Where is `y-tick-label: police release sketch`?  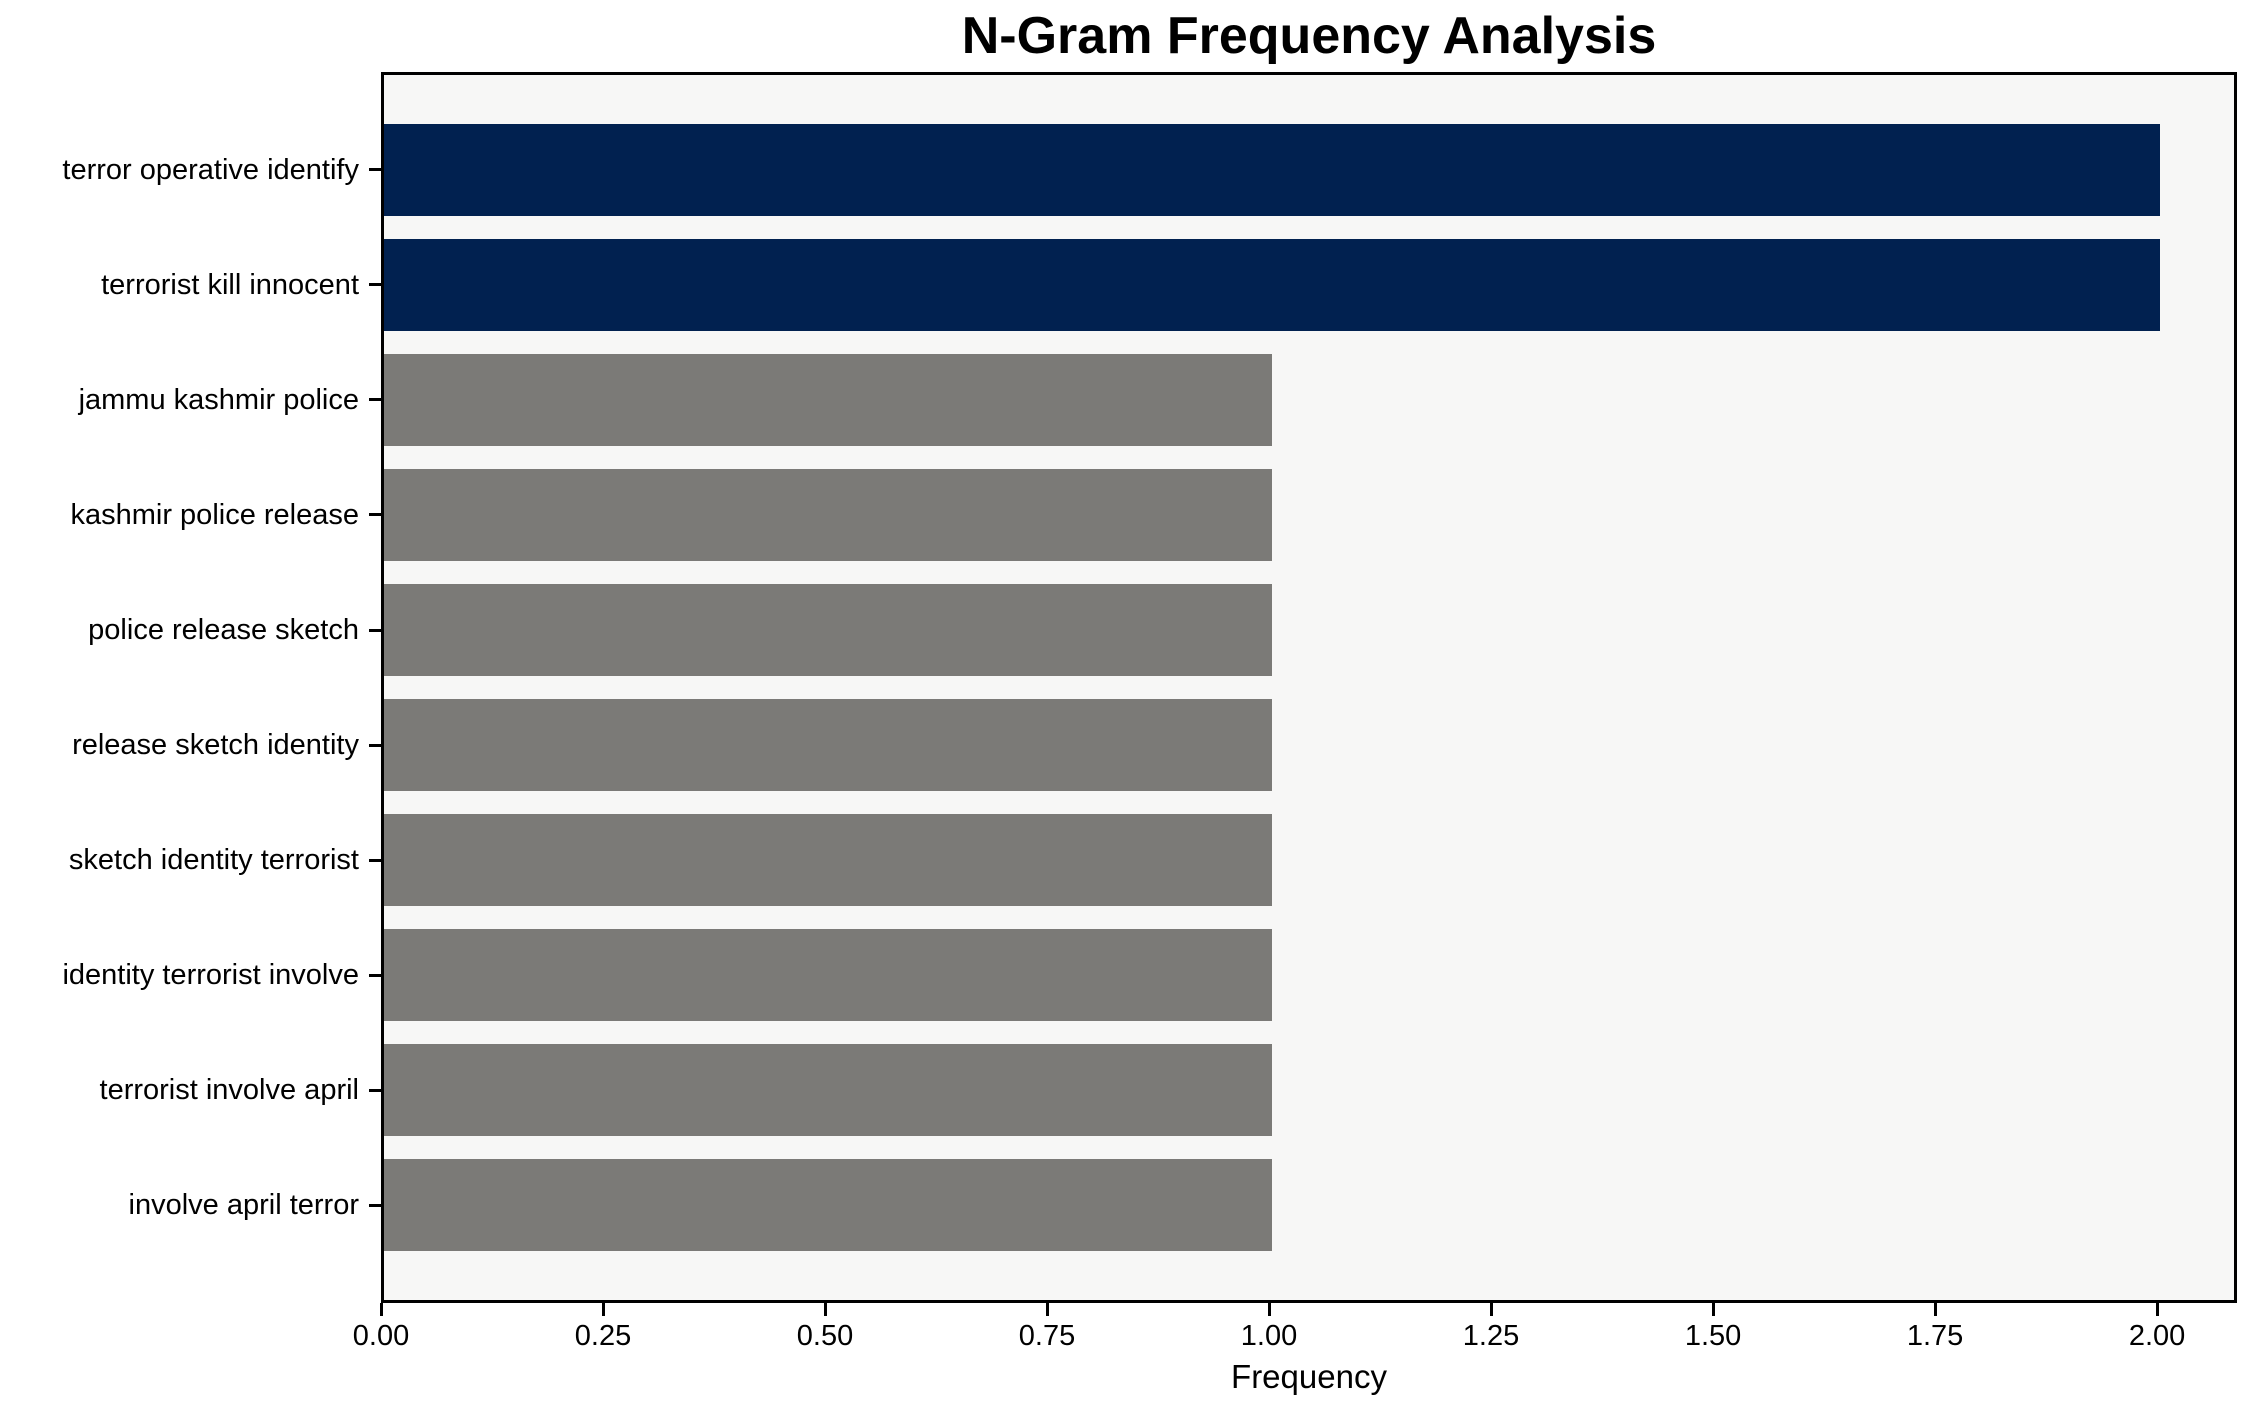 y-tick-label: police release sketch is located at coordinates (223, 630).